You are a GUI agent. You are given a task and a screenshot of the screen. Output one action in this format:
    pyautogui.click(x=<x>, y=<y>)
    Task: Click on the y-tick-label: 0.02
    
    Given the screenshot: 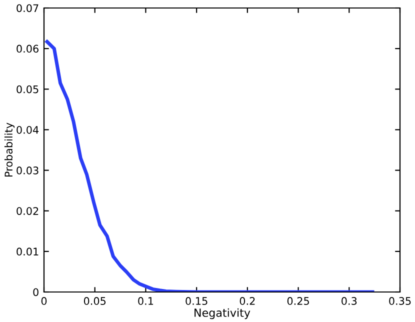 What is the action you would take?
    pyautogui.click(x=27, y=211)
    